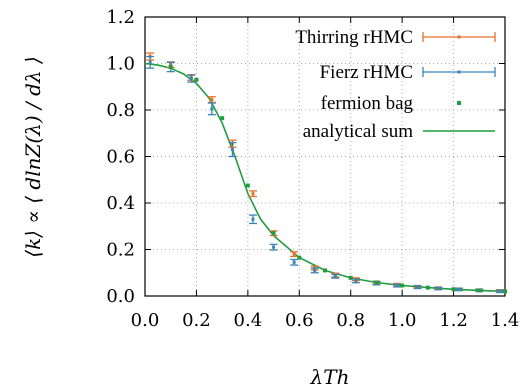 The width and height of the screenshot is (527, 392). I want to click on x-tick-label: 0.8, so click(350, 320).